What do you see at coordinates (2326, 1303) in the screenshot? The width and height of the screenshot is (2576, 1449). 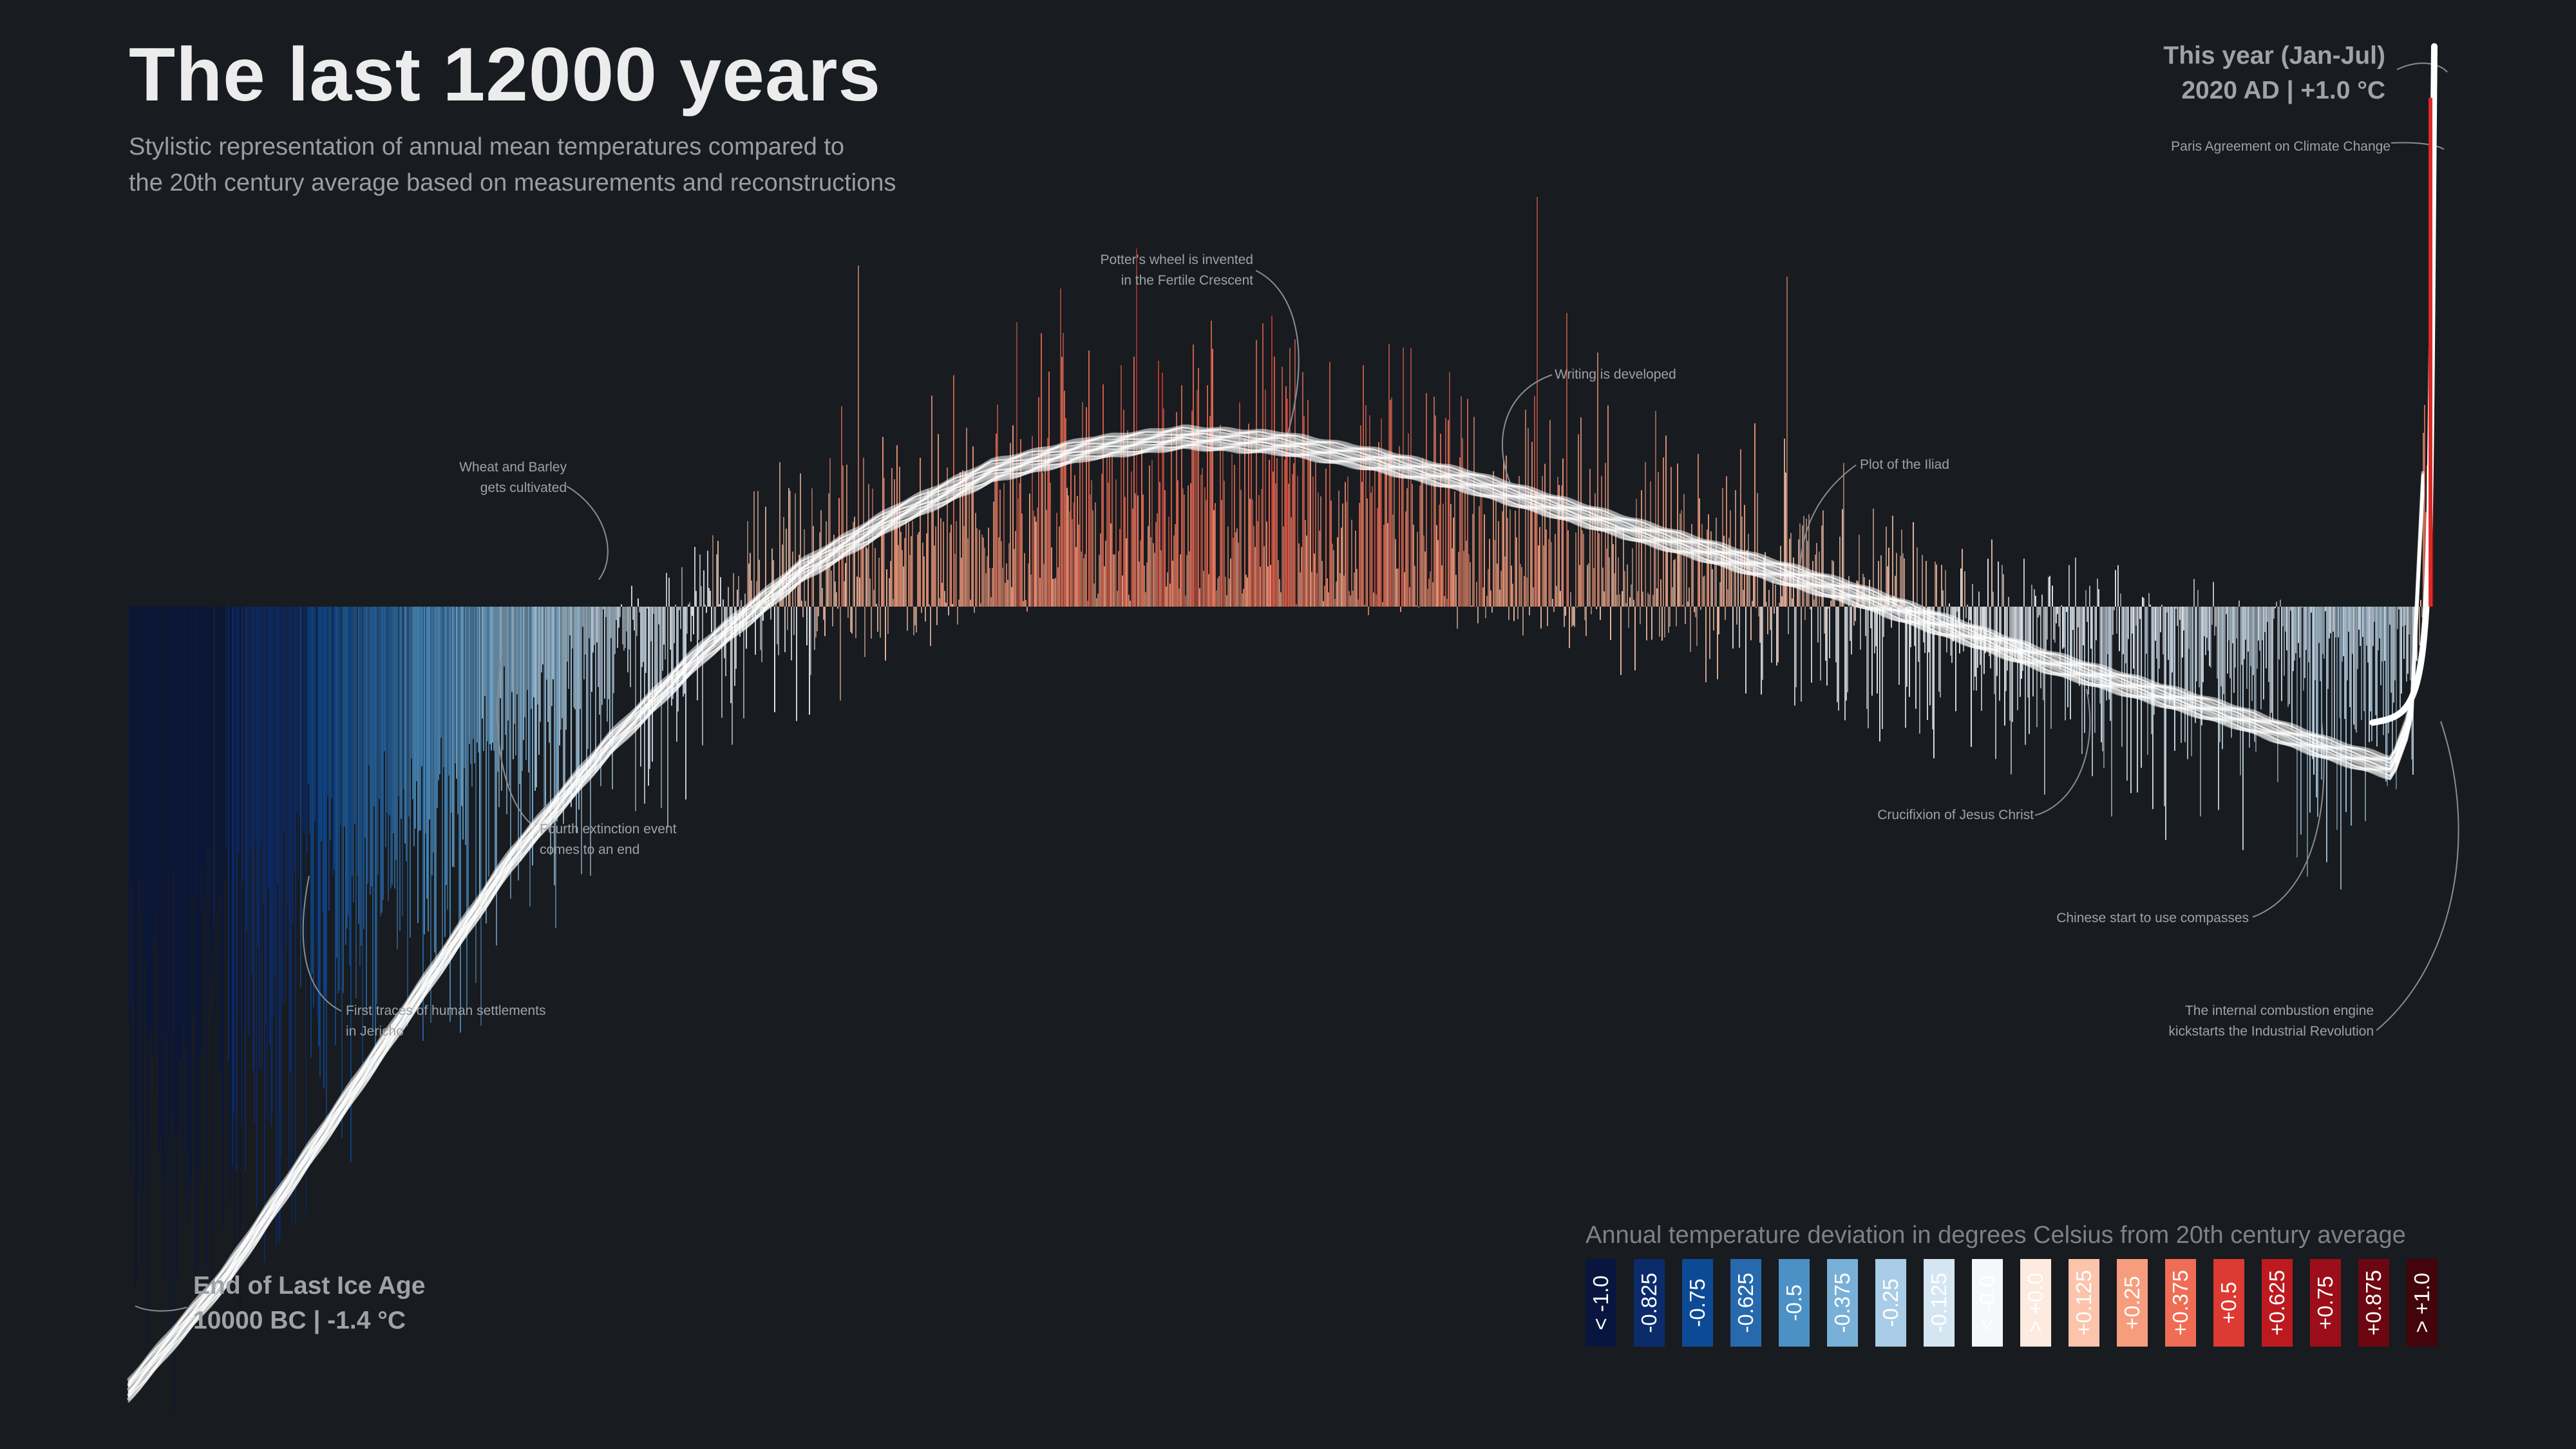 I see `legend-swatch: +0.75` at bounding box center [2326, 1303].